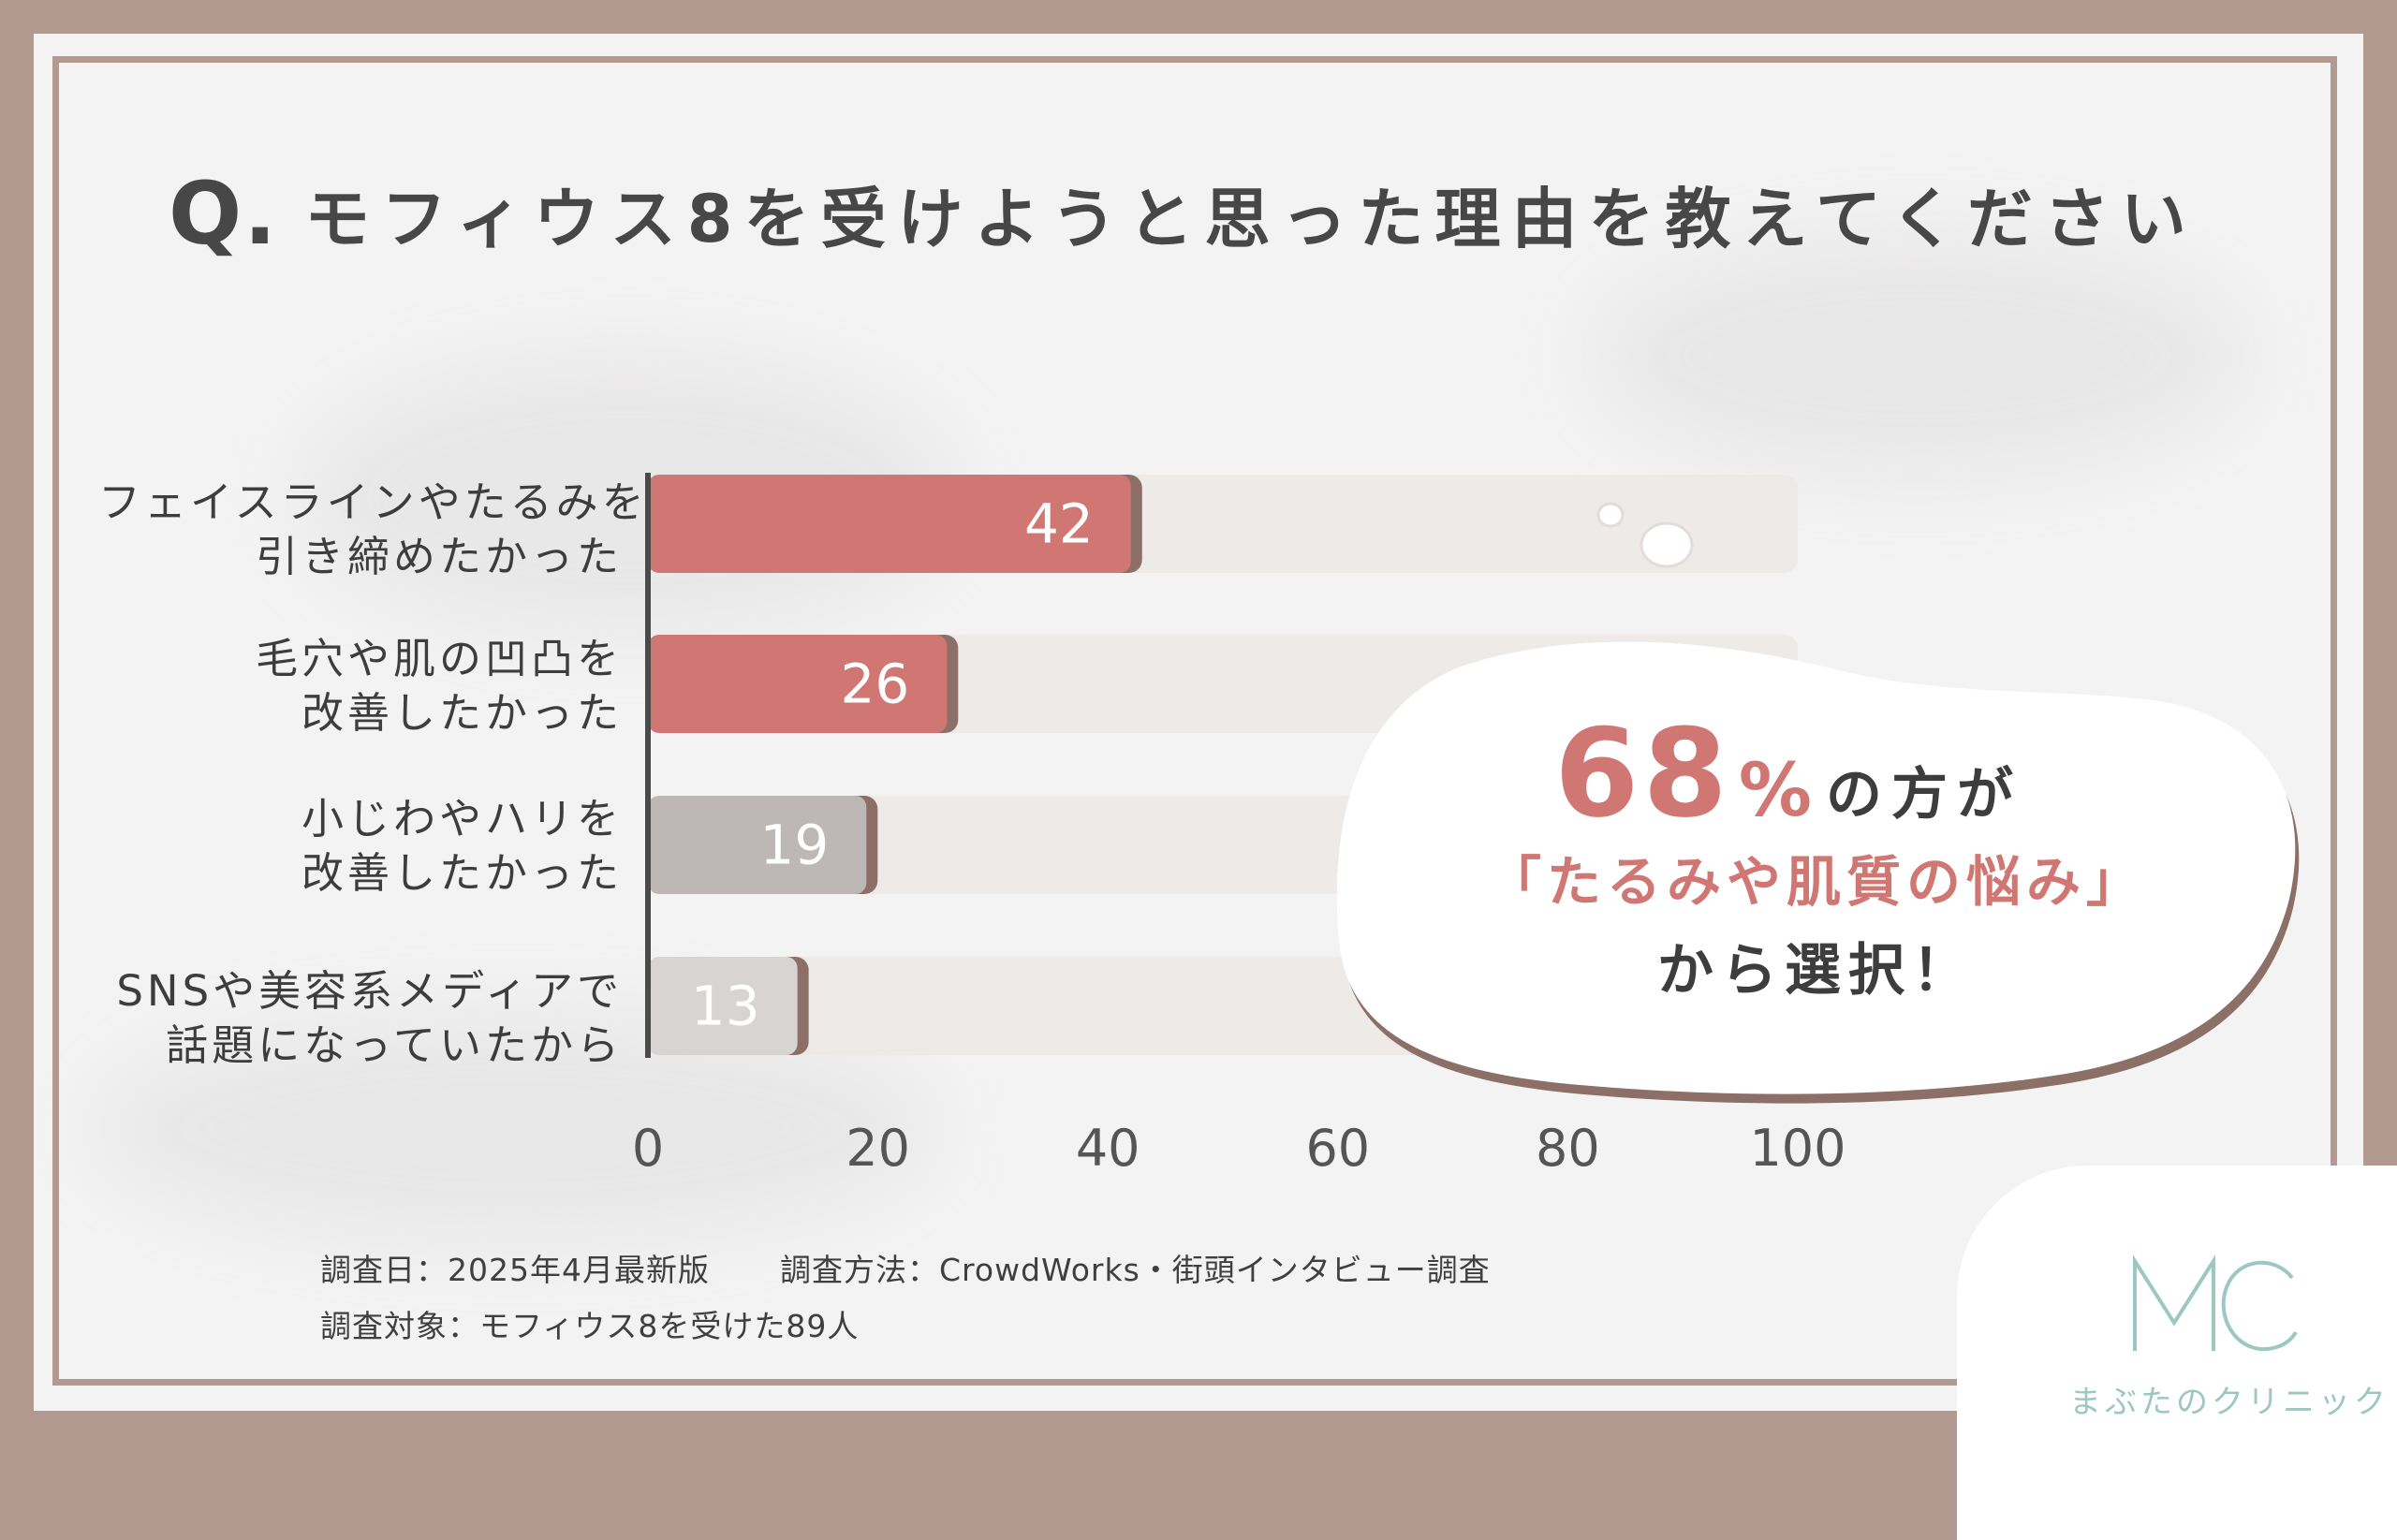 The width and height of the screenshot is (2397, 1540). What do you see at coordinates (369, 1018) in the screenshot?
I see `category-label: SNSや美容系メディアで 話題になっていたから` at bounding box center [369, 1018].